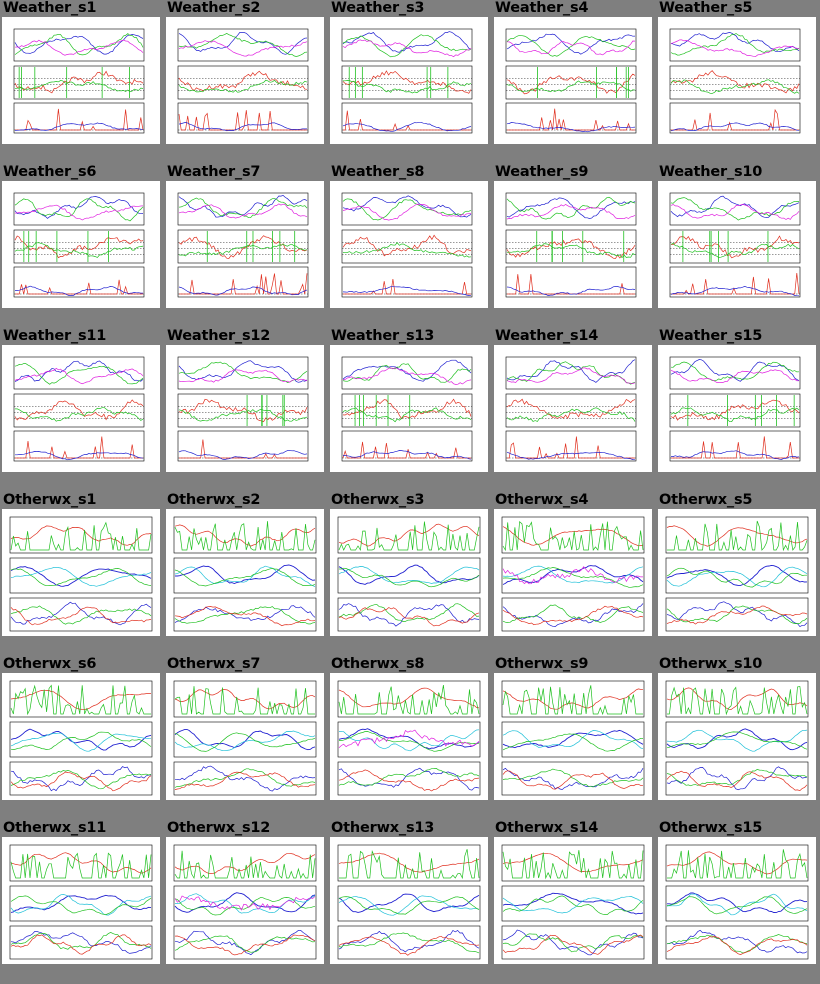 The height and width of the screenshot is (984, 820). I want to click on thumbnail-card: Weather_s4, so click(574, 82).